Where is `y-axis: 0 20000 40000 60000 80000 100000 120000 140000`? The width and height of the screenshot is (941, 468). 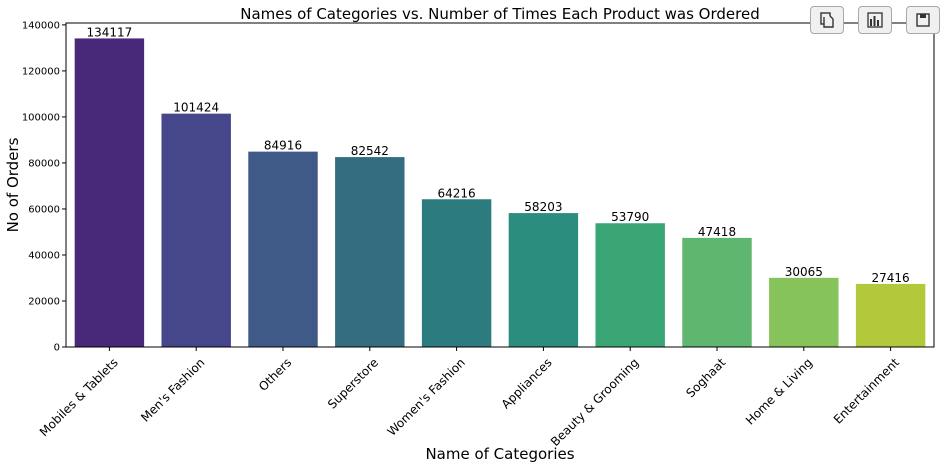
y-axis: 0 20000 40000 60000 80000 100000 120000 140000 is located at coordinates (44, 187).